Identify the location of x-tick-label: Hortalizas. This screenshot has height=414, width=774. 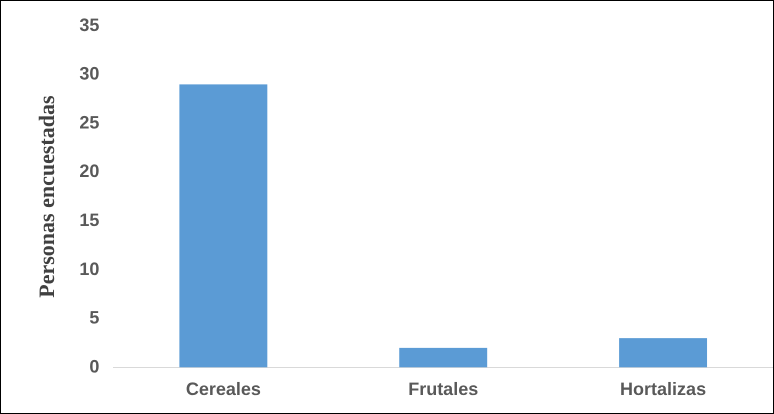
(663, 389).